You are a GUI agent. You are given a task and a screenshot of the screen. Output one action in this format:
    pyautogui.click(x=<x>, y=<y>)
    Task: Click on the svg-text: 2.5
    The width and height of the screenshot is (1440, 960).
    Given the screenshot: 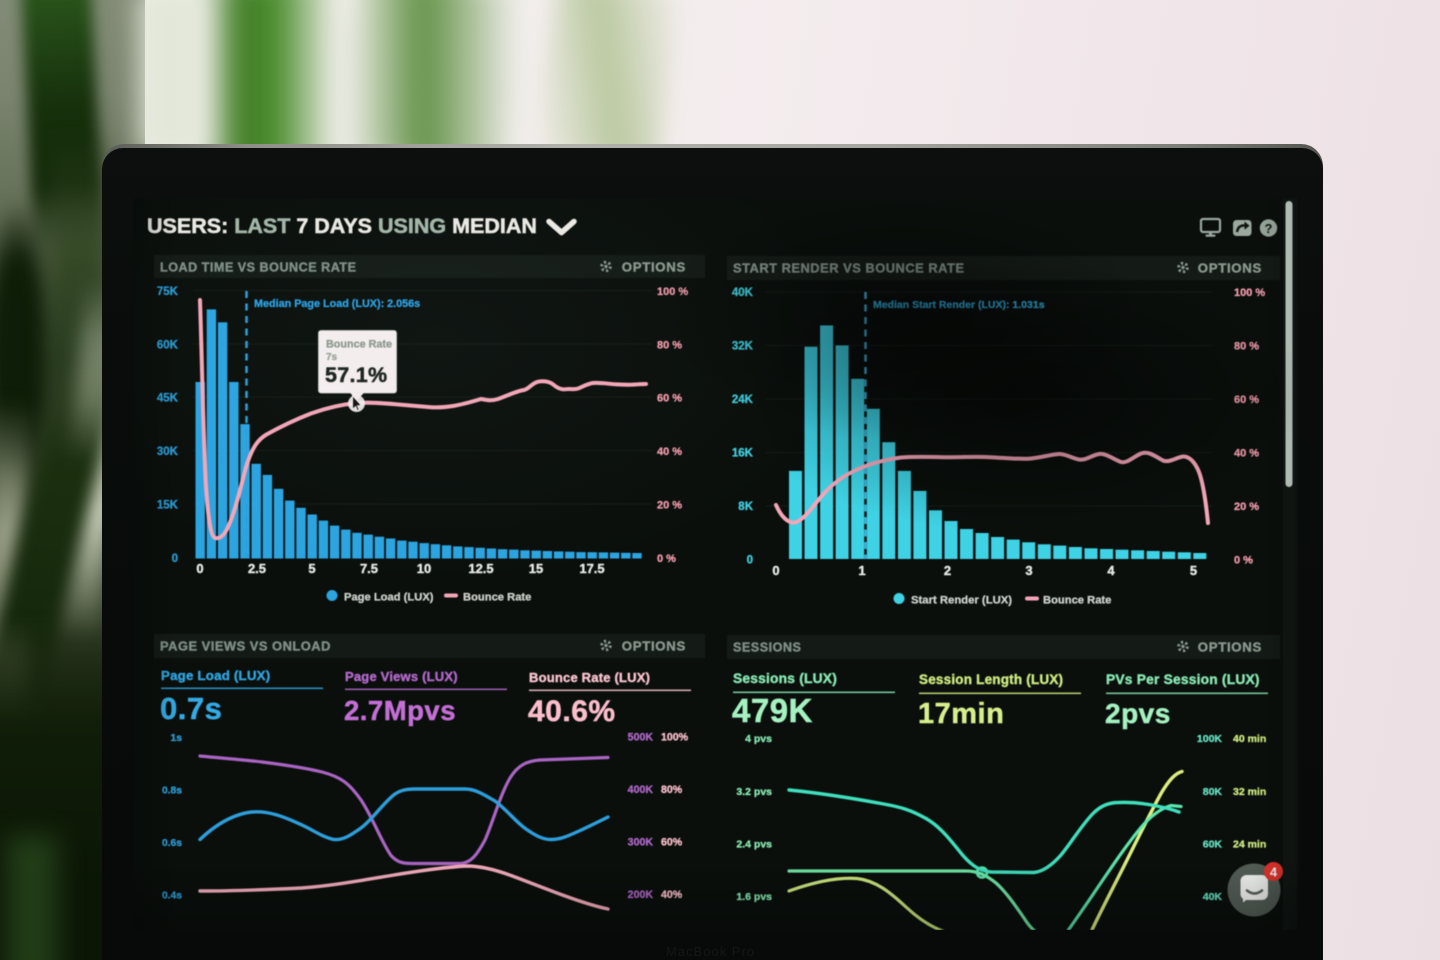 What is the action you would take?
    pyautogui.click(x=257, y=568)
    